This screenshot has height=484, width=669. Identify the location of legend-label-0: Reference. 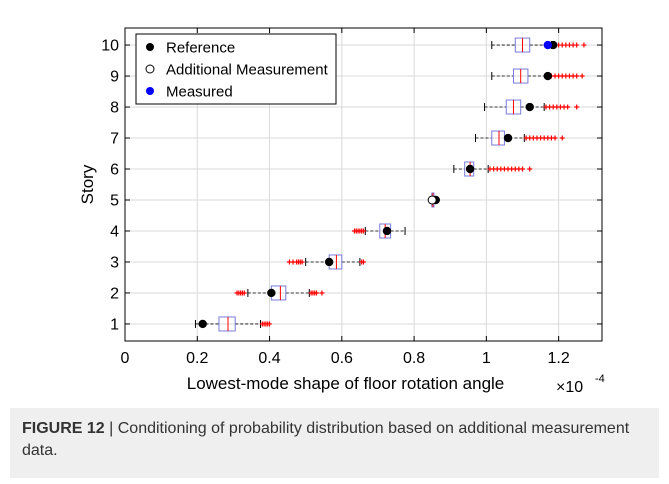
(200, 48).